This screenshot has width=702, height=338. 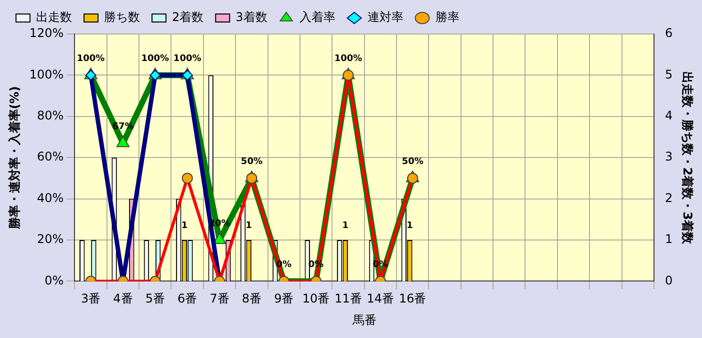 What do you see at coordinates (188, 299) in the screenshot?
I see `x-tick-label: 6番` at bounding box center [188, 299].